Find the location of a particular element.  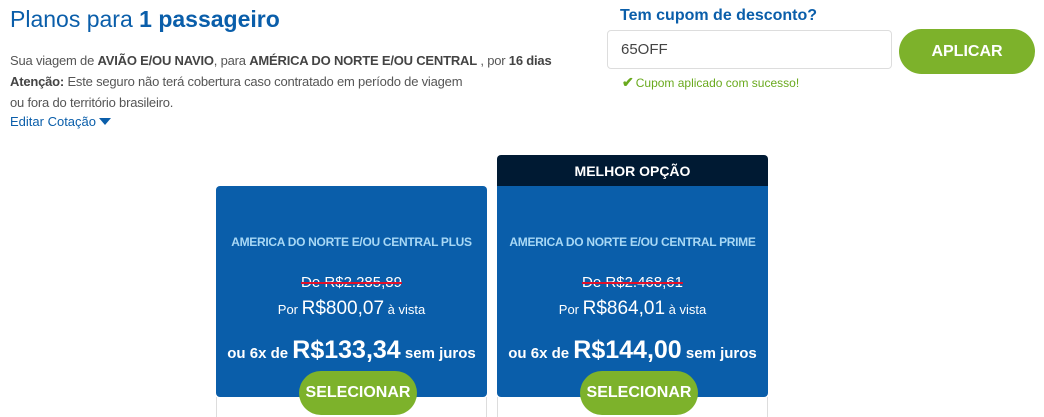

edit-quote-link: Editar Cotação is located at coordinates (60, 121).